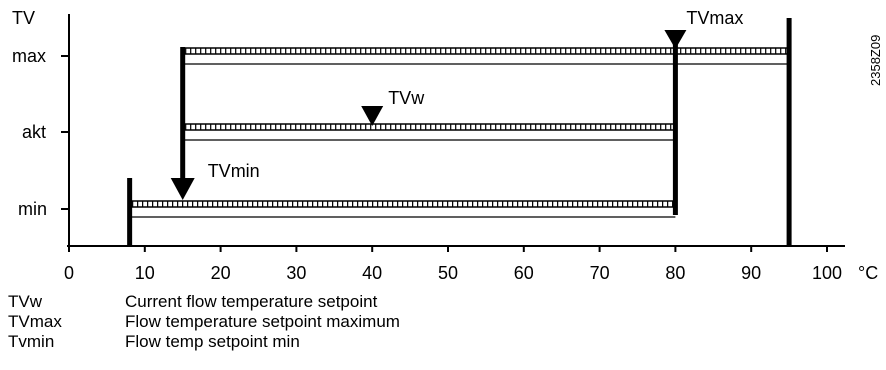 The image size is (886, 370). I want to click on low-limit-bar, so click(130, 212).